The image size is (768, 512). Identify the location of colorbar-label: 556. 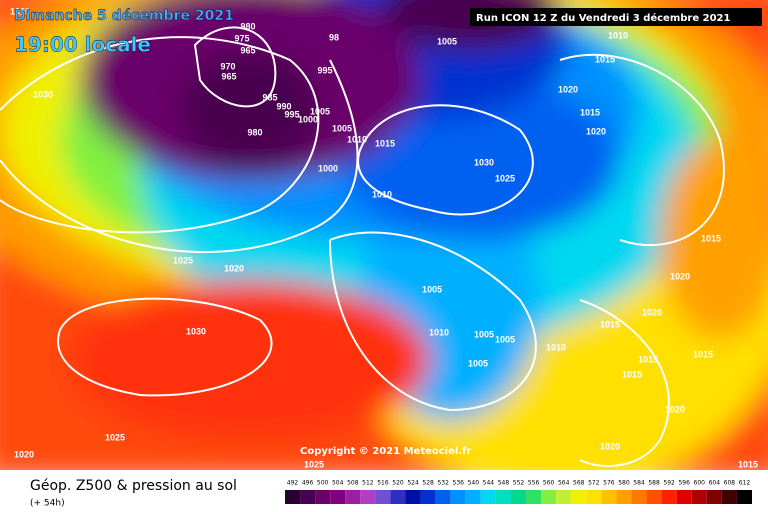
(534, 483).